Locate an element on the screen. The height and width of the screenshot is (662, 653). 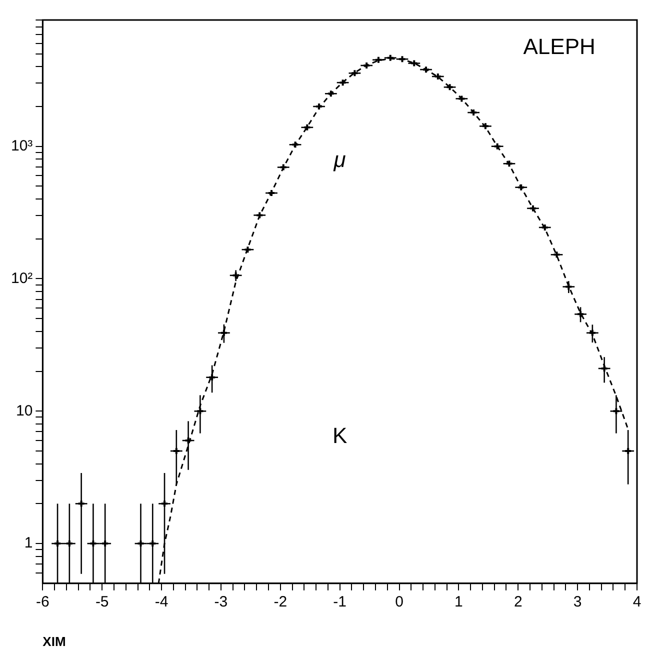
x-tick-label: -4 is located at coordinates (161, 602).